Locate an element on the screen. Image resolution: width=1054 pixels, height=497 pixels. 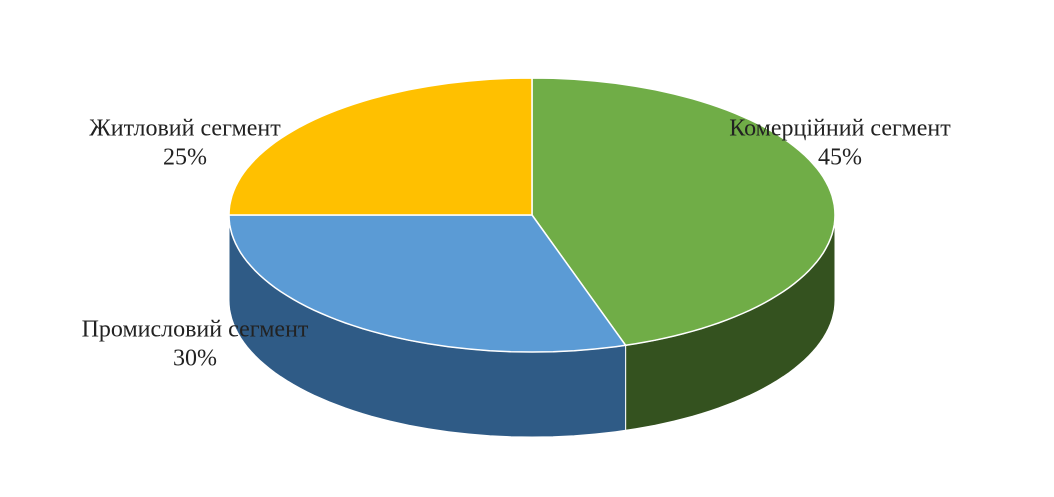
slice-label: Житловий сегмент is located at coordinates (185, 129).